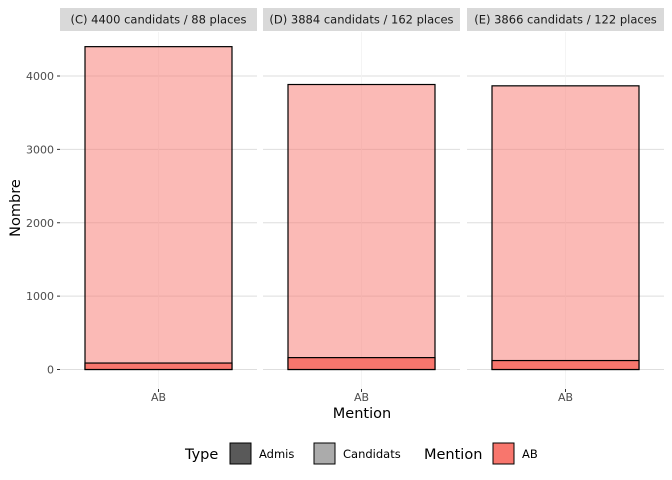 The height and width of the screenshot is (480, 672). Describe the element at coordinates (530, 454) in the screenshot. I see `legend-label: AB` at that location.